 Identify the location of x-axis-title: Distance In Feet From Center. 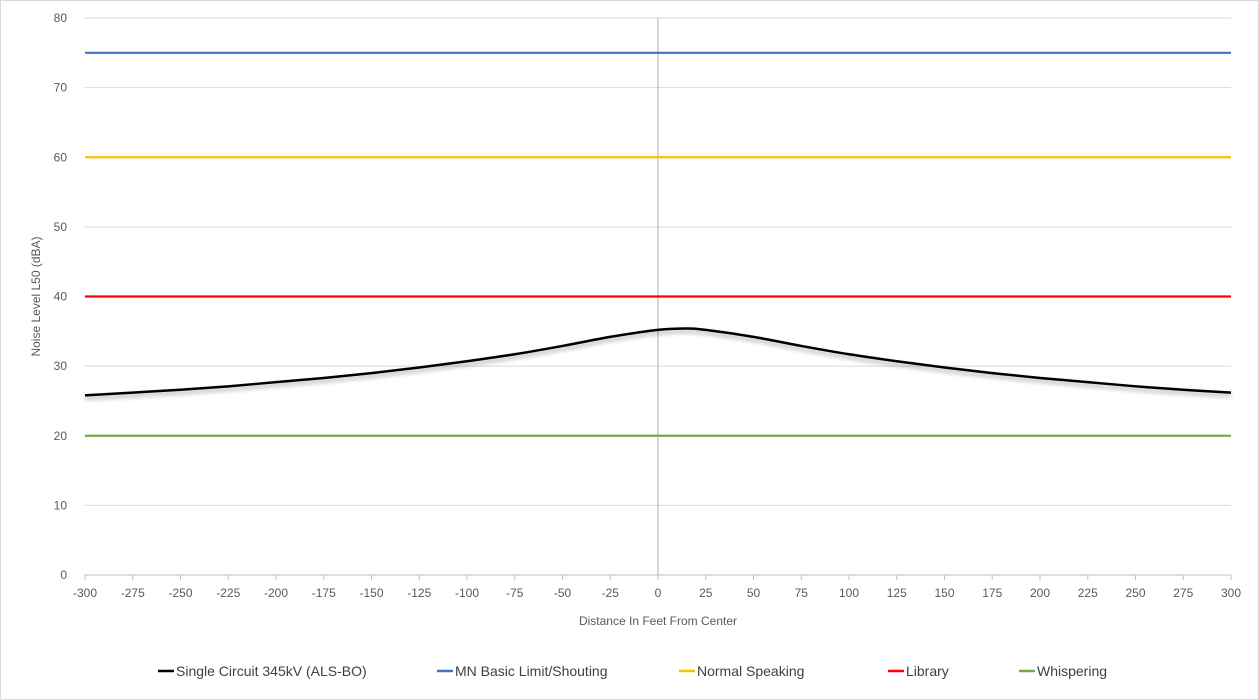
(658, 621).